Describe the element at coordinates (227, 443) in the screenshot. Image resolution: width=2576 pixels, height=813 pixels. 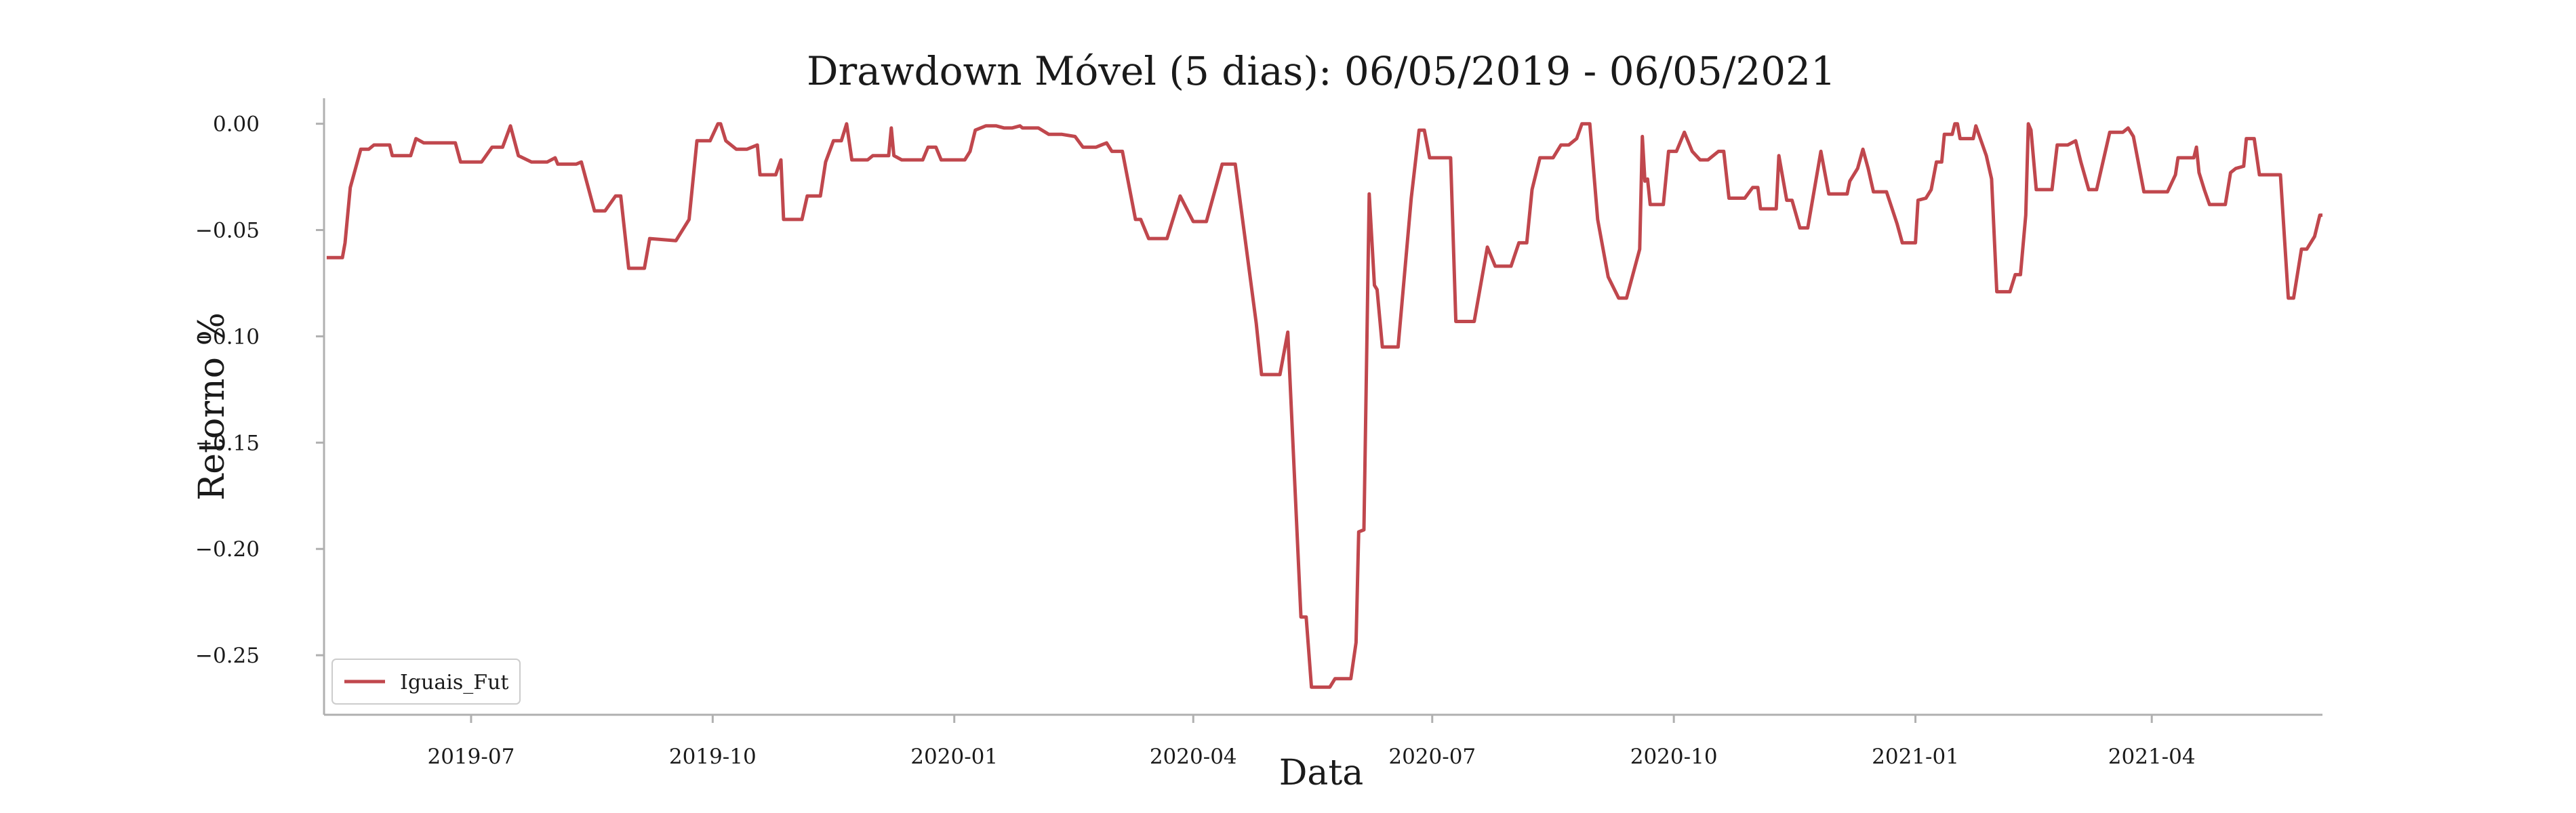
I see `y-tick-label: −0.15` at that location.